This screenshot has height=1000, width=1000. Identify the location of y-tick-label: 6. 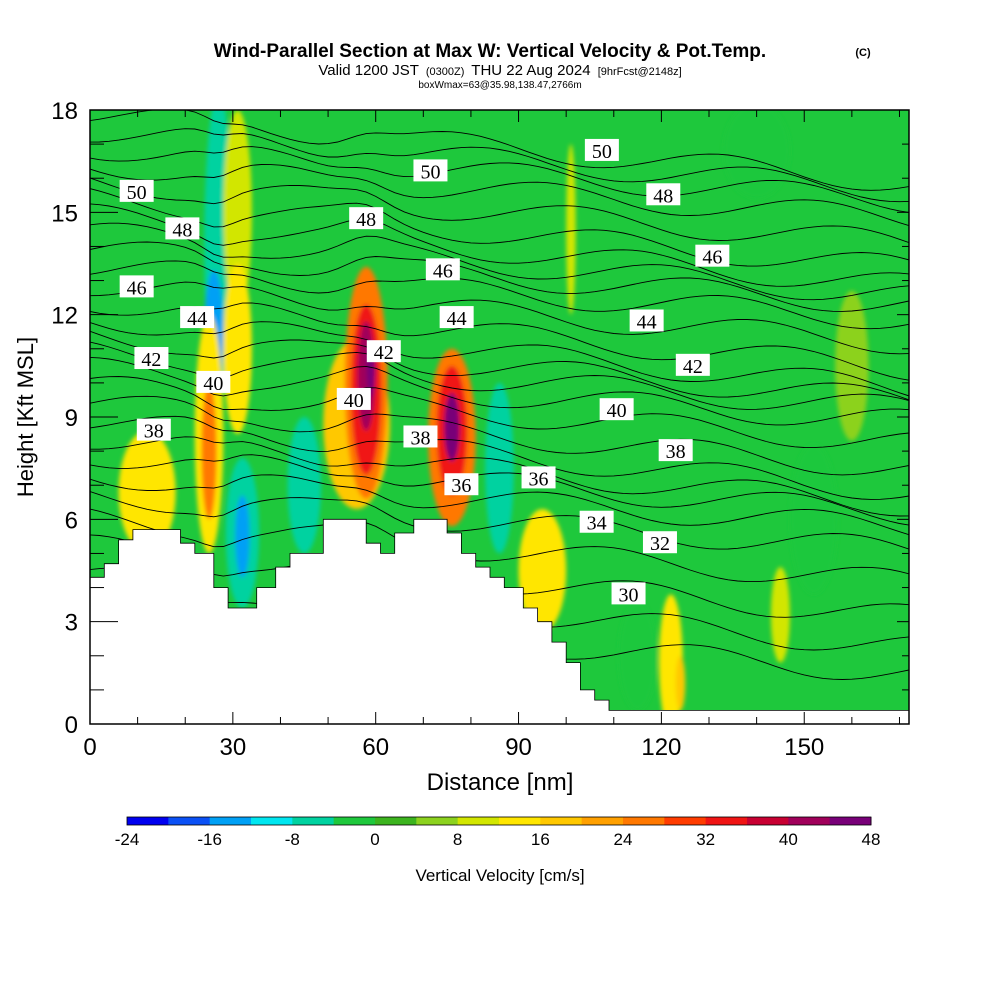
(71, 520).